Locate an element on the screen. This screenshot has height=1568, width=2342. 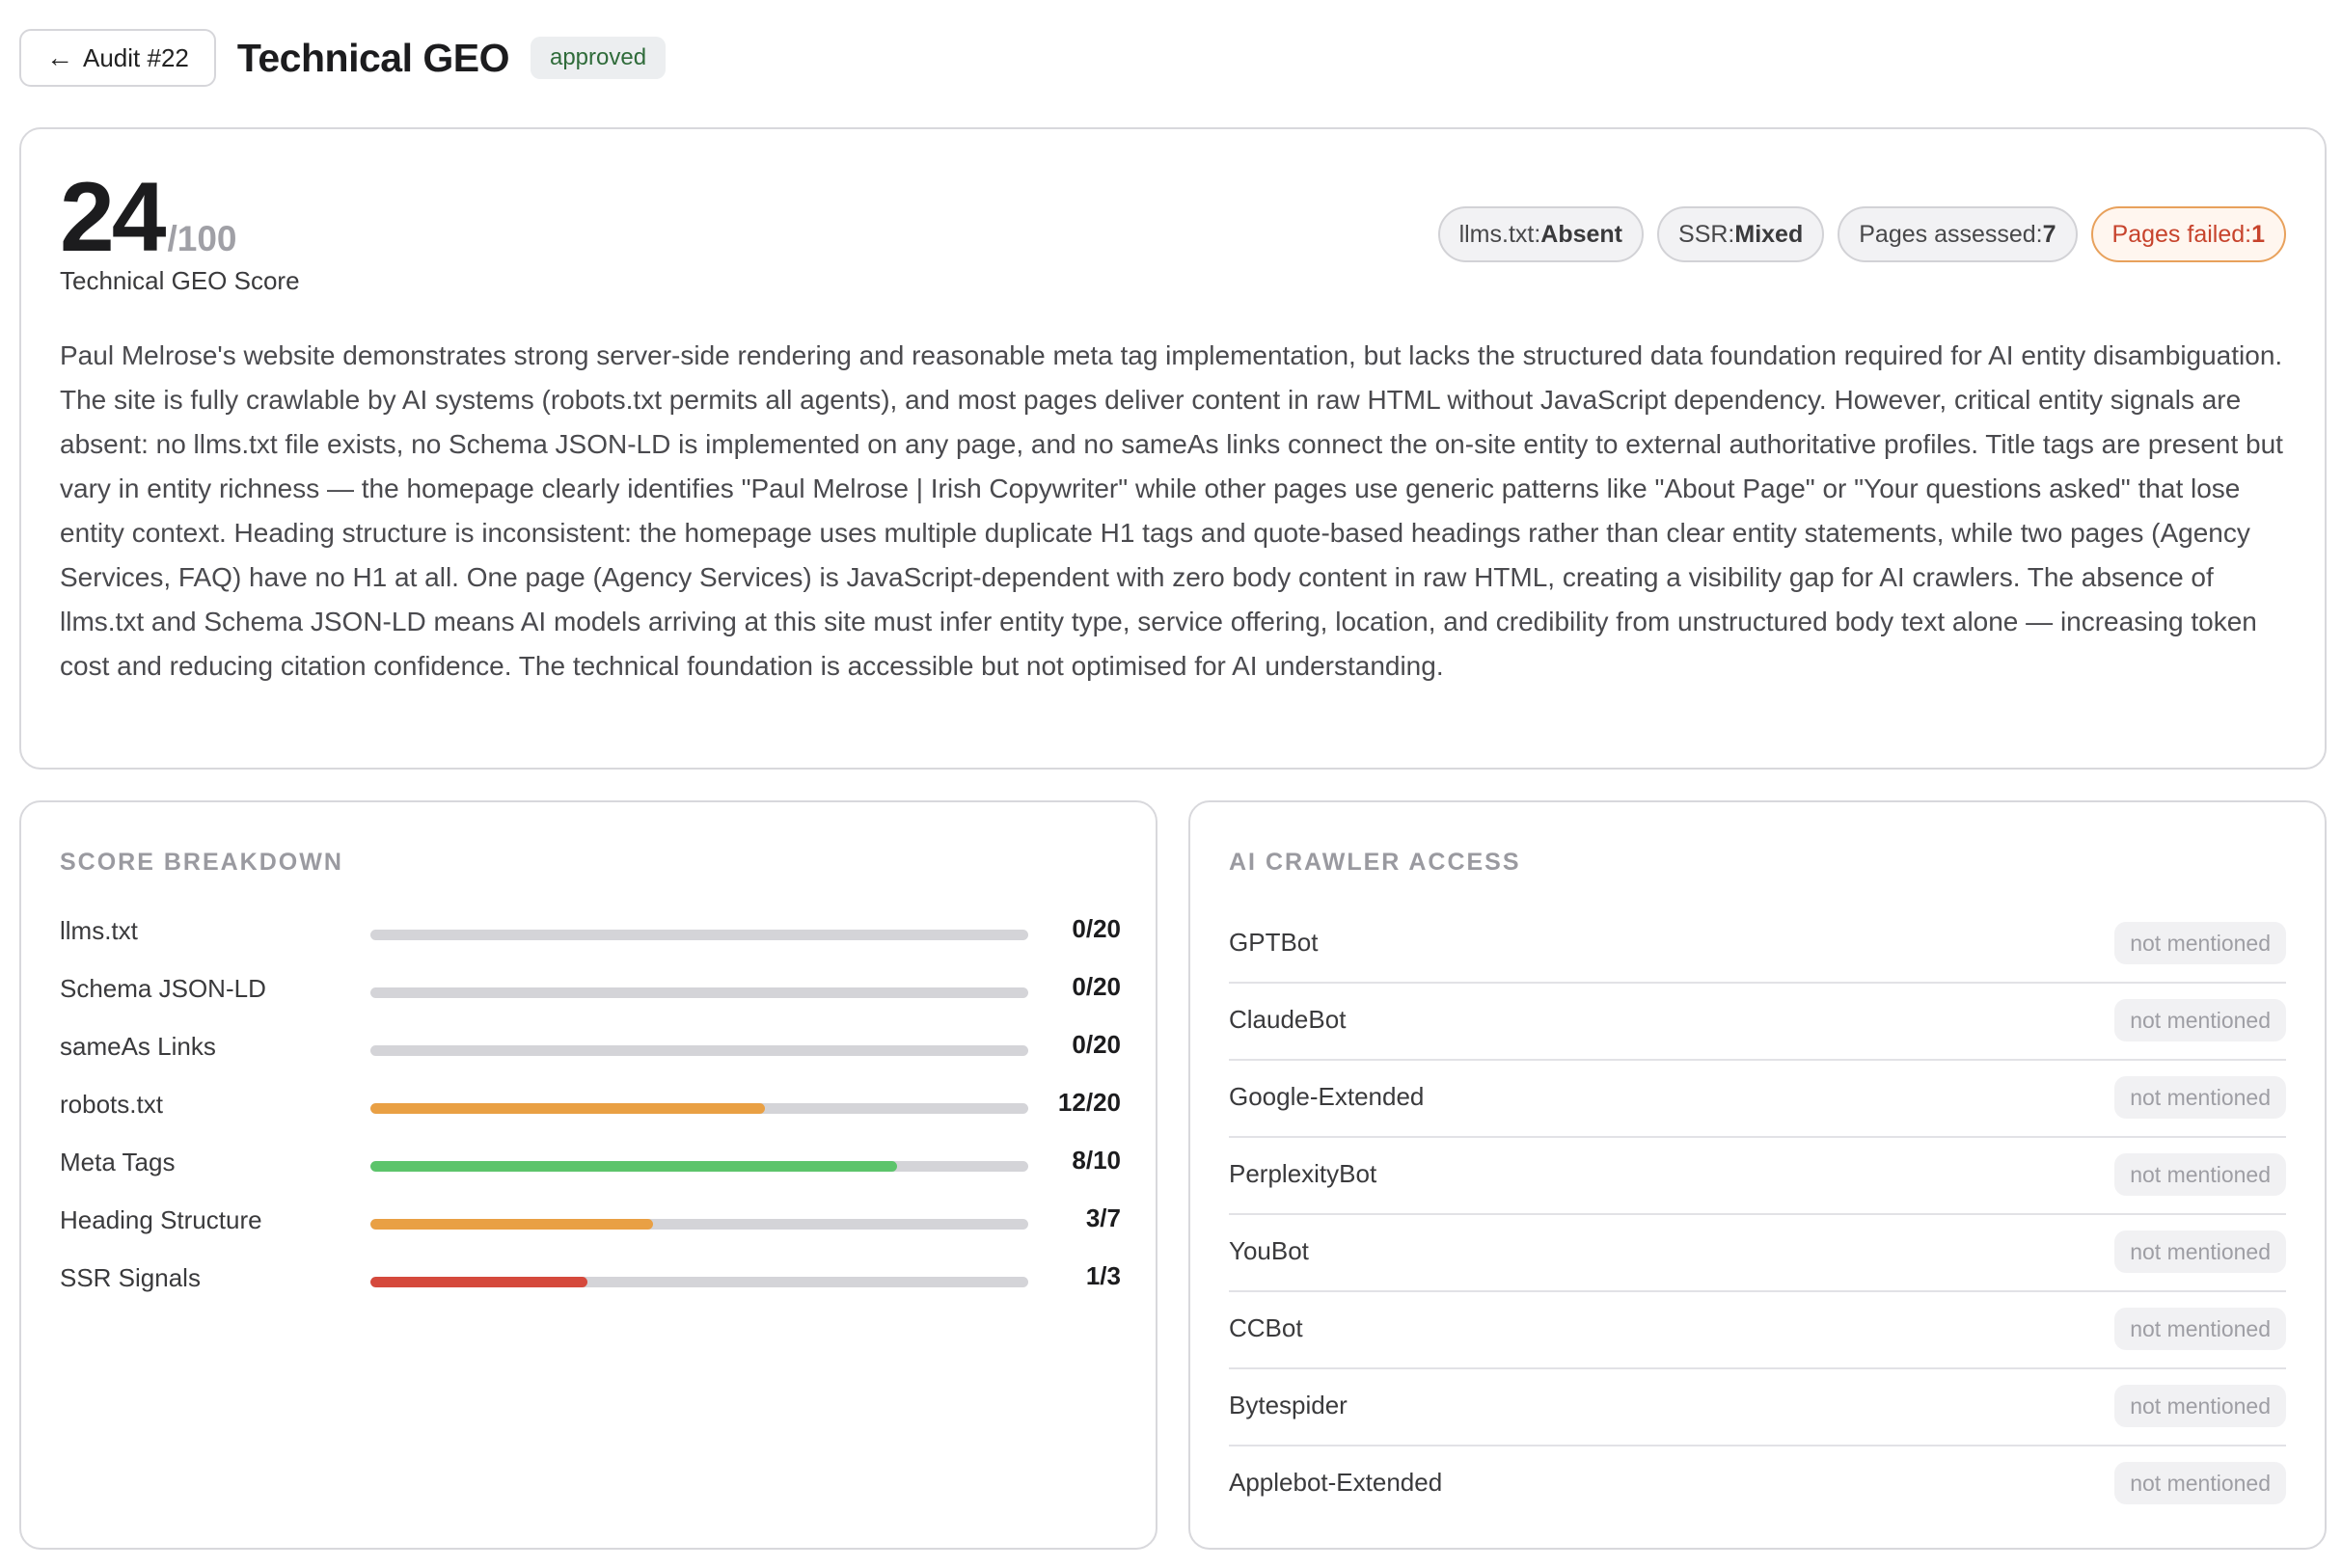
pill-label: Pages failed: is located at coordinates (2181, 234).